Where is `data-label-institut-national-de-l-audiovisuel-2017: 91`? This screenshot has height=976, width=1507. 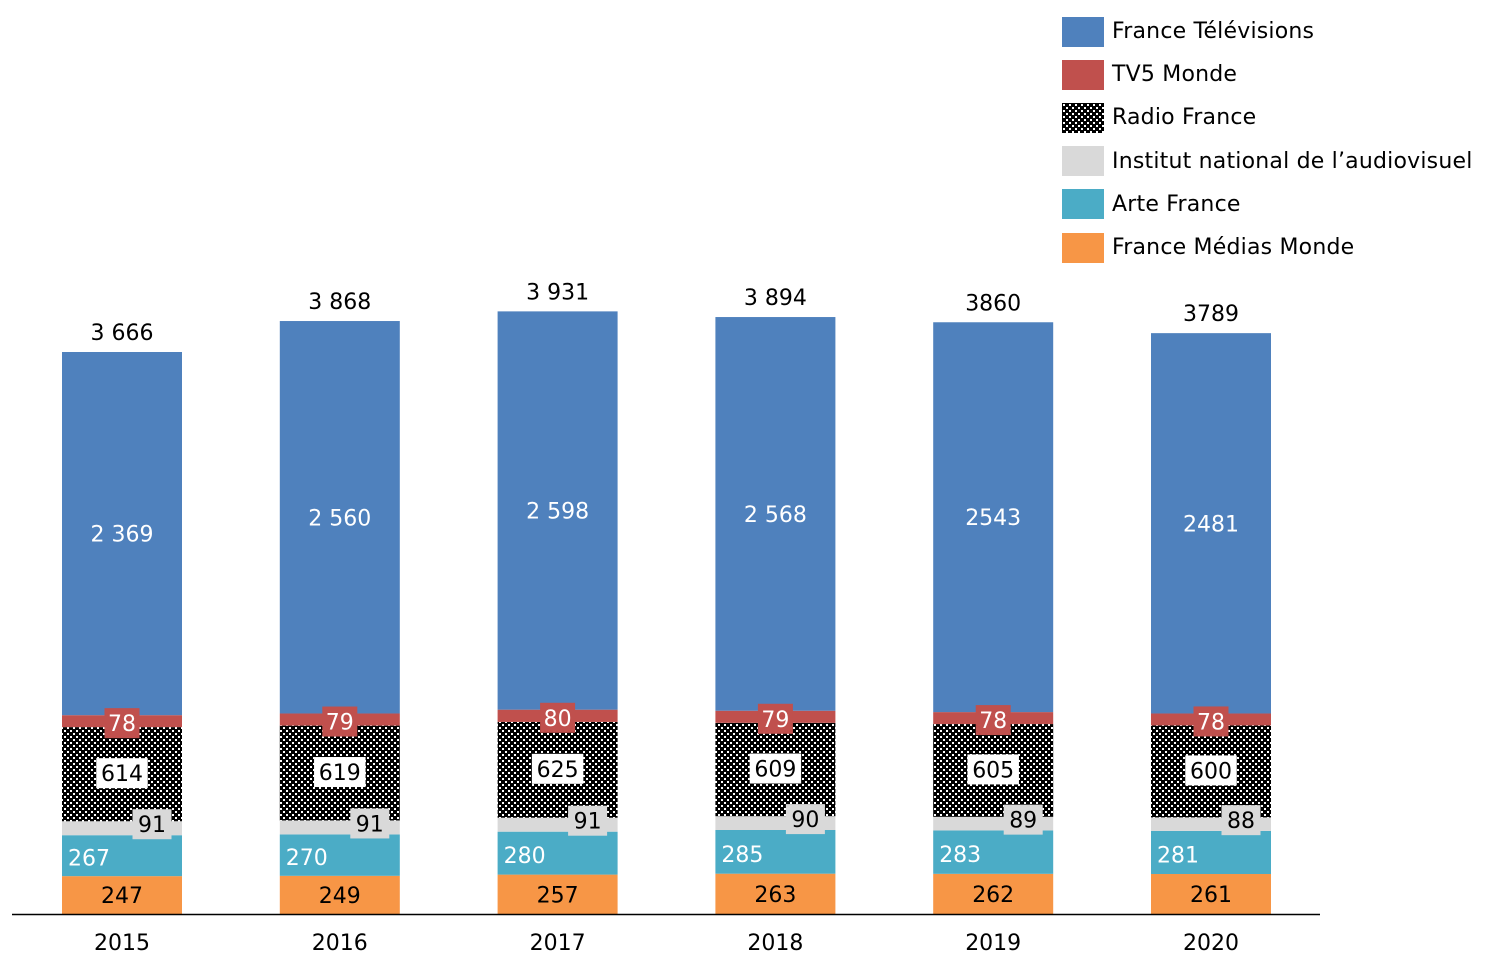
data-label-institut-national-de-l-audiovisuel-2017: 91 is located at coordinates (588, 822).